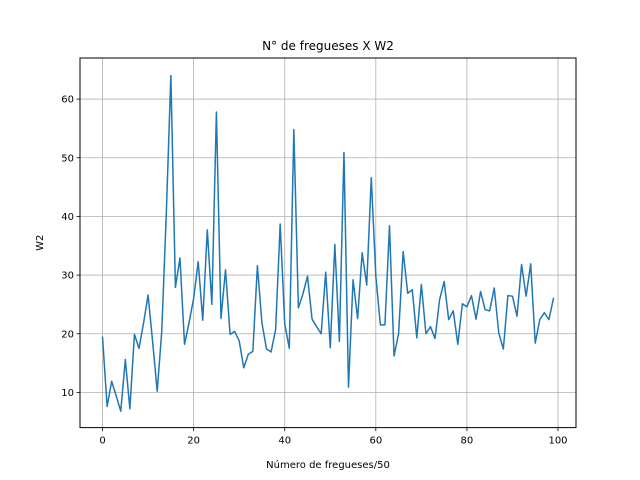 The width and height of the screenshot is (640, 480). Describe the element at coordinates (67, 158) in the screenshot. I see `y-tick-label: 50` at that location.